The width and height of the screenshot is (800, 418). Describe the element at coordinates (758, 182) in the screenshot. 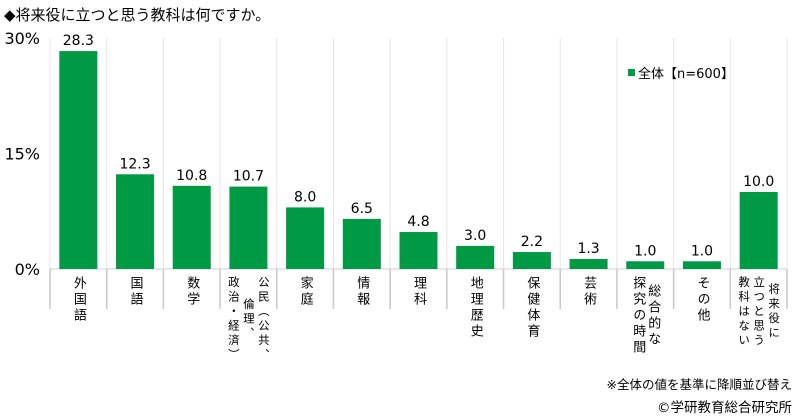

I see `data-label: 10.0` at that location.